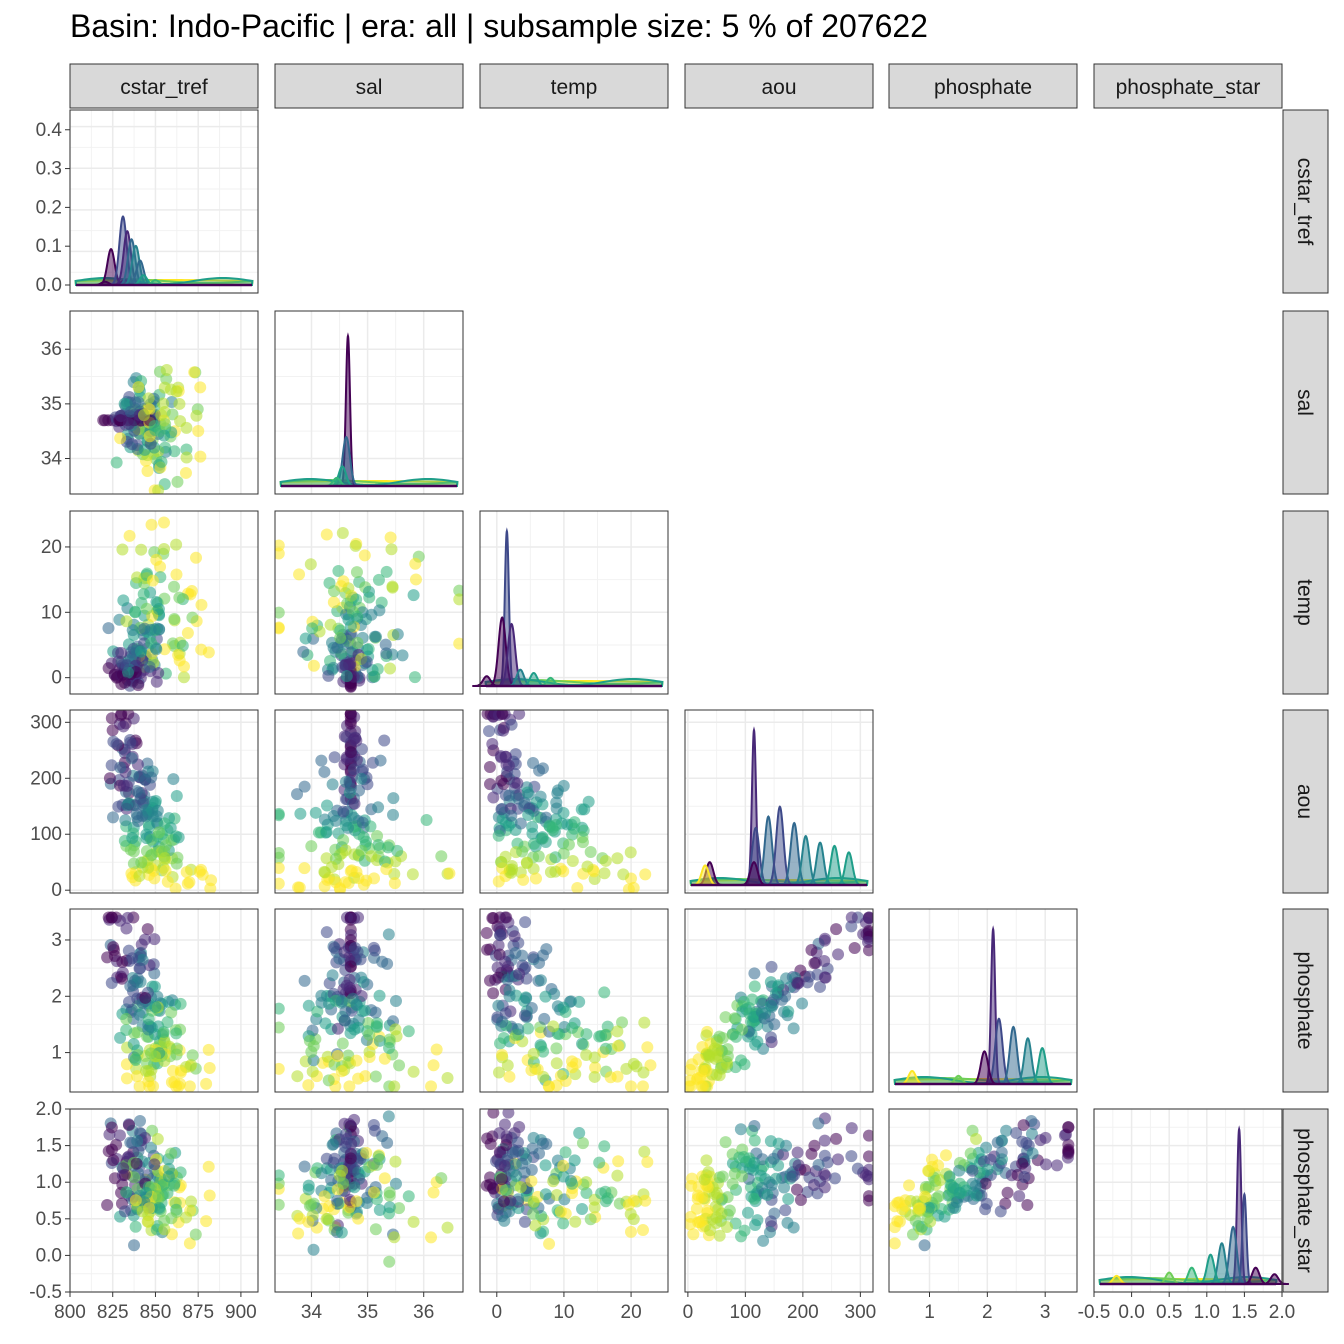 The height and width of the screenshot is (1344, 1344). Describe the element at coordinates (1304, 1000) in the screenshot. I see `row-strip-label-phosphate: phosphate` at that location.